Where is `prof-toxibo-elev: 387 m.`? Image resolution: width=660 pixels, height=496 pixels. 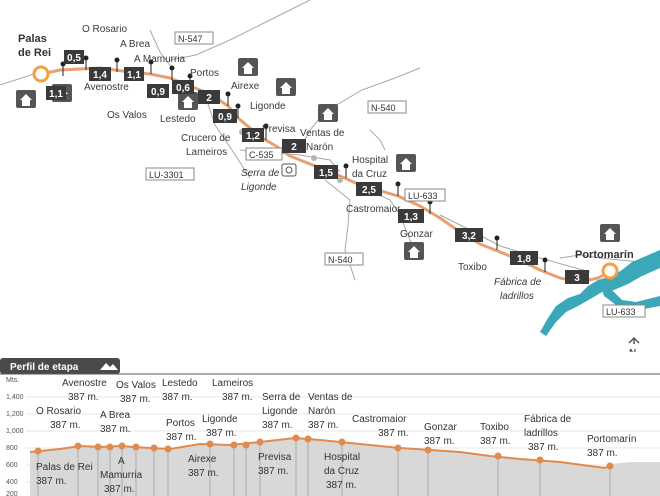
prof-toxibo-elev: 387 m. is located at coordinates (495, 441).